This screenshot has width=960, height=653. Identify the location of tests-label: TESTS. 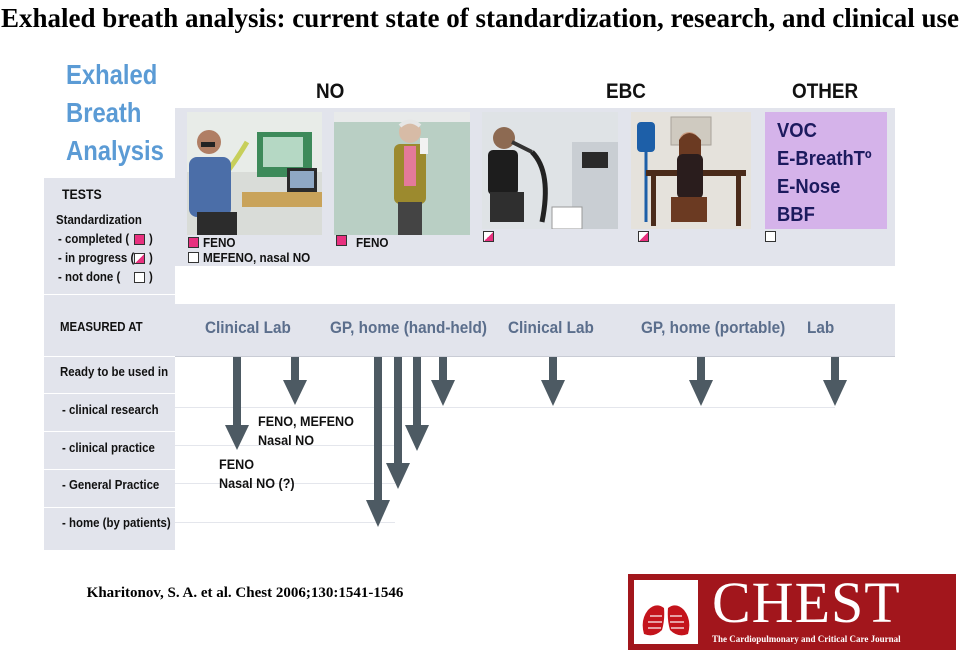
(82, 194).